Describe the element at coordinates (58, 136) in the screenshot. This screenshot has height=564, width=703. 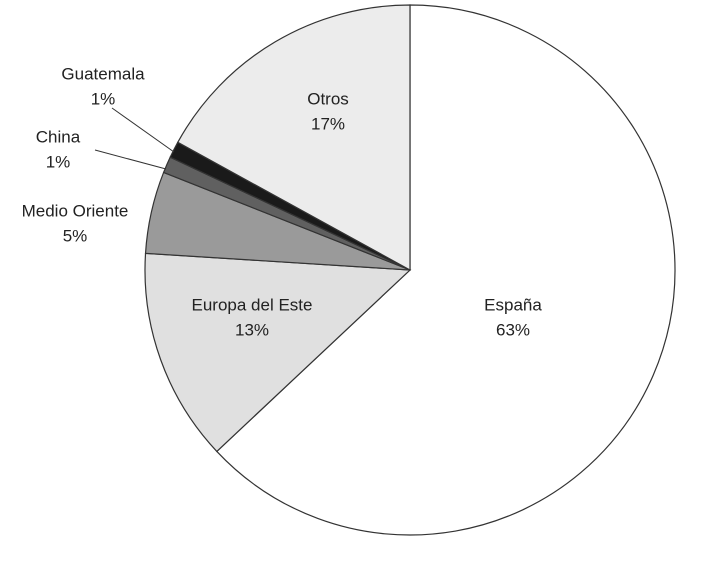
I see `slice-label: China` at that location.